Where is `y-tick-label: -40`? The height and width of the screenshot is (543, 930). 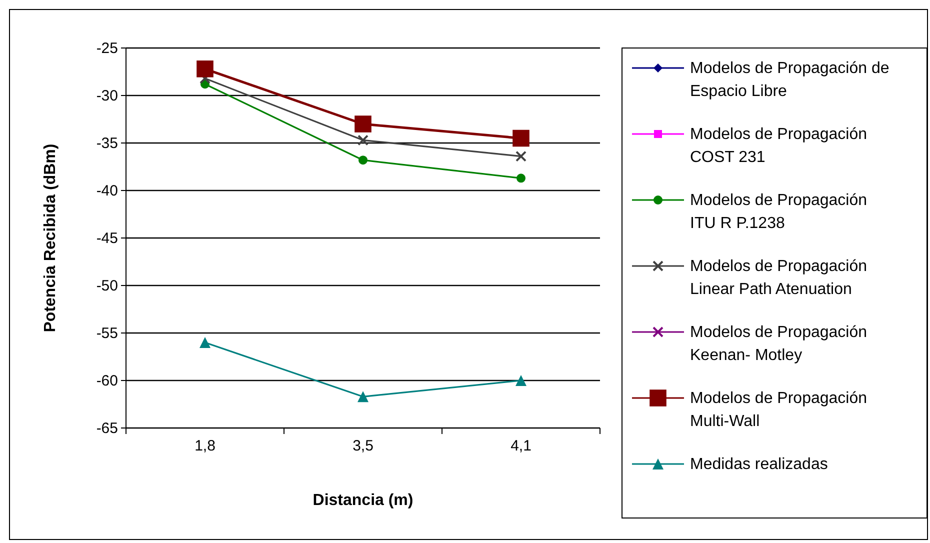
y-tick-label: -40 is located at coordinates (107, 191).